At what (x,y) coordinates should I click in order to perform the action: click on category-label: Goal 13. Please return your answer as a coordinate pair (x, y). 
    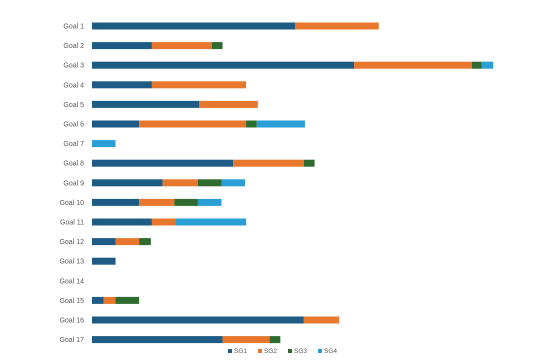
    Looking at the image, I should click on (71, 262).